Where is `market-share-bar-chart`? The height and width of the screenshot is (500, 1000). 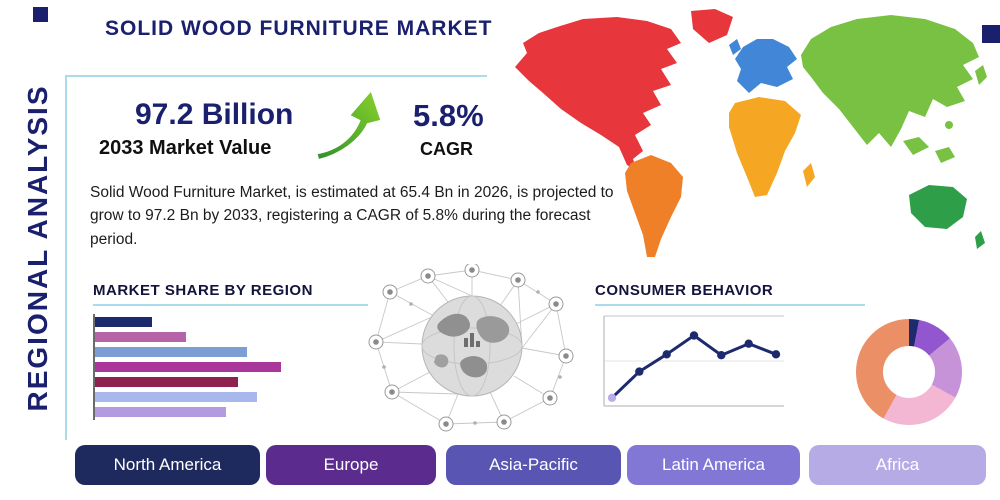
market-share-bar-chart is located at coordinates (189, 367).